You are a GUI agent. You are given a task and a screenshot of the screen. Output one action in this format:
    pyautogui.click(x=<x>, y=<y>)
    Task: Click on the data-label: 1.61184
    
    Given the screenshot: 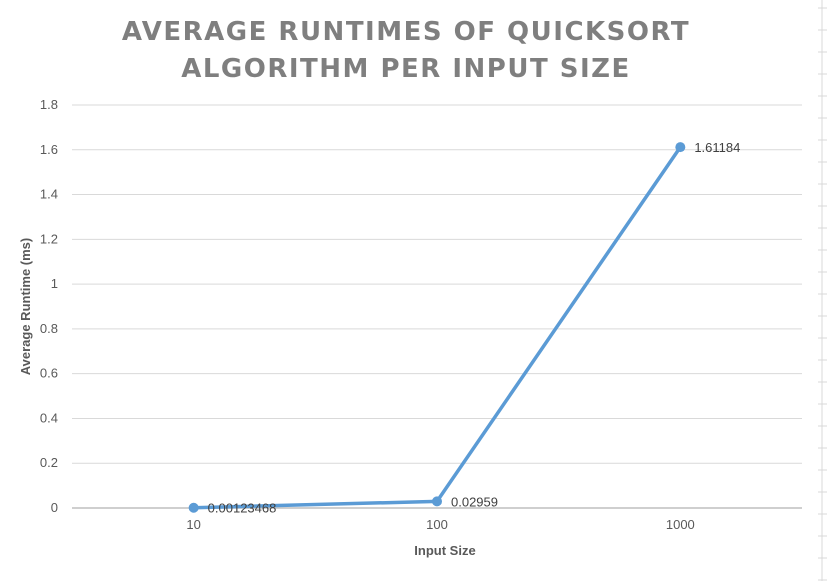 What is the action you would take?
    pyautogui.click(x=717, y=147)
    